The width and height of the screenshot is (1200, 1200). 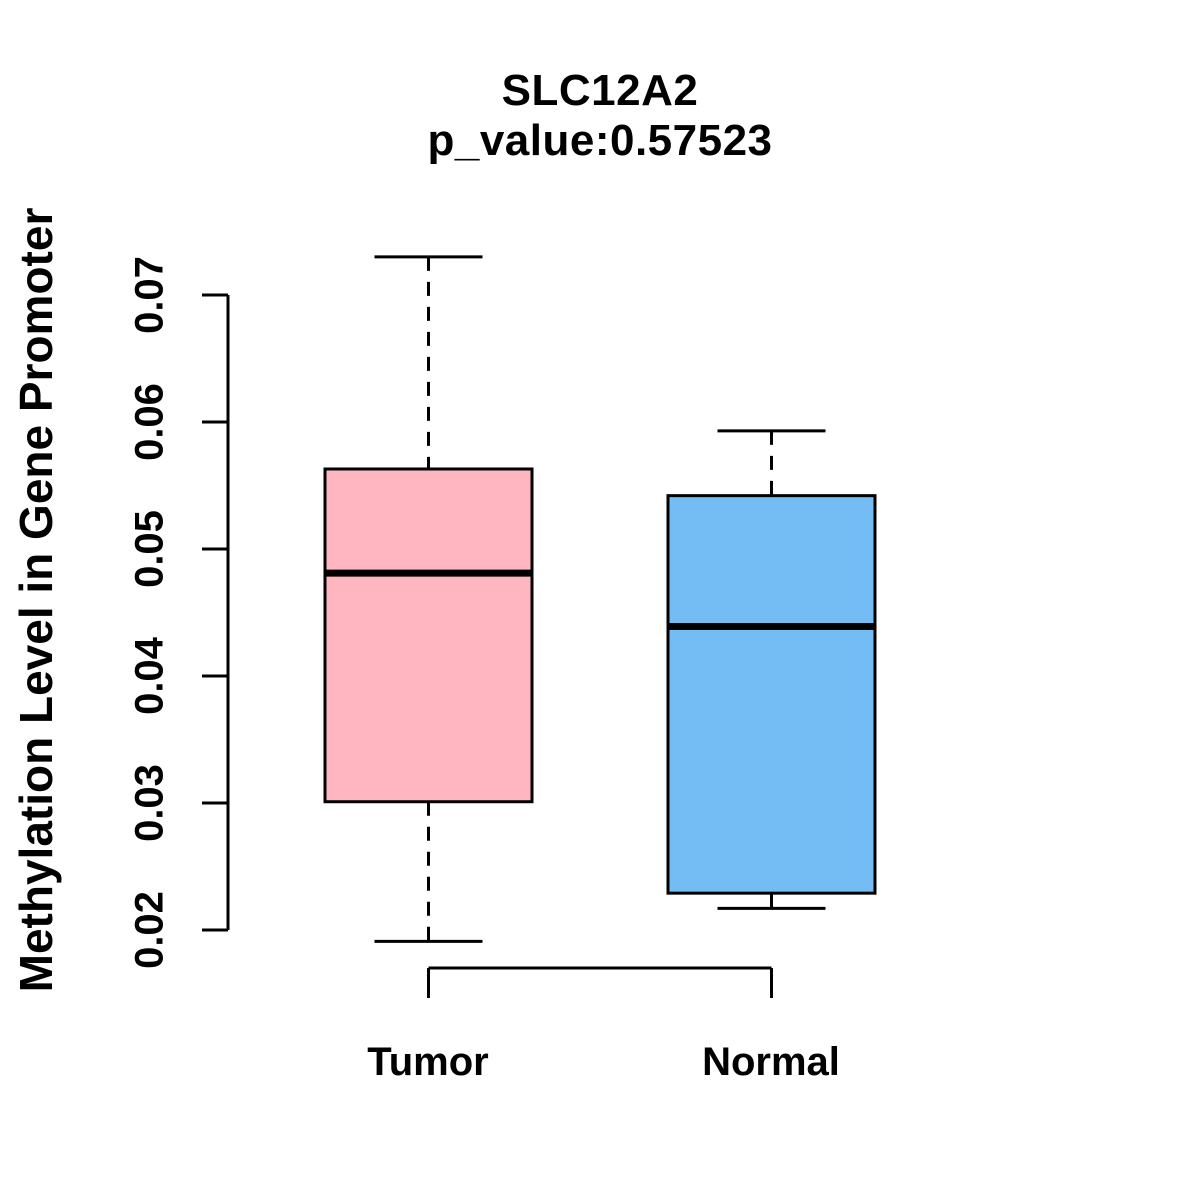 I want to click on y-tick-label: 0.04, so click(x=149, y=676).